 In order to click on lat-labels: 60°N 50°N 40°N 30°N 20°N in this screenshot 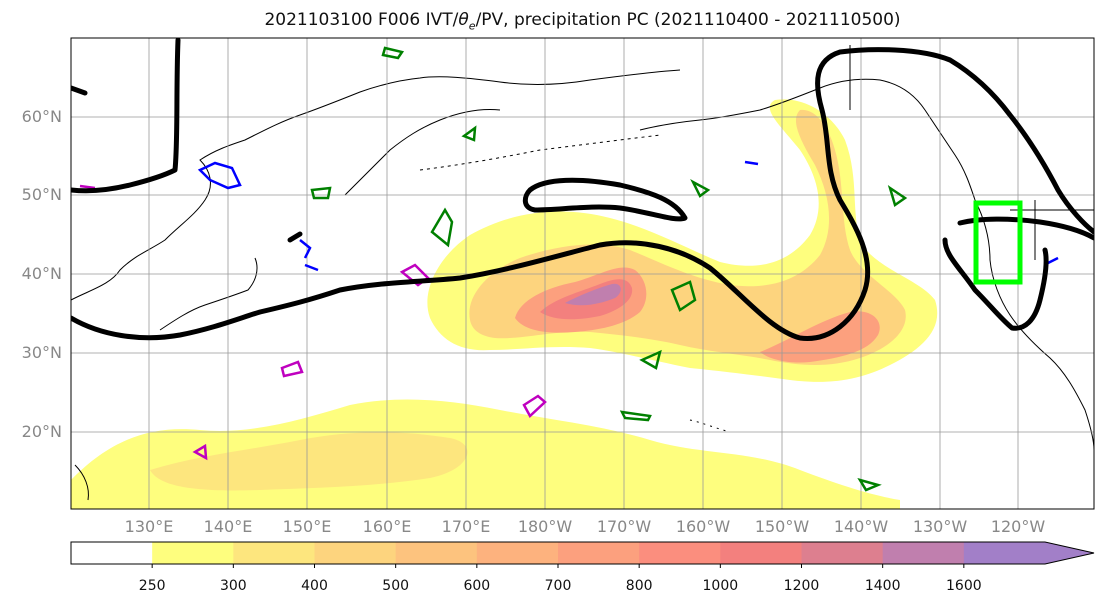, I will do `click(42, 274)`.